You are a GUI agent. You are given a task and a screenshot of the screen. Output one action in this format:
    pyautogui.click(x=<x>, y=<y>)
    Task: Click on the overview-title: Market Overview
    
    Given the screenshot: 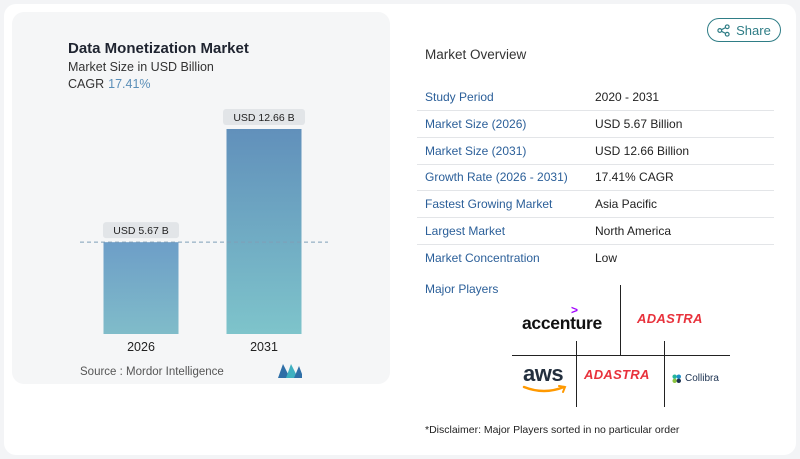 What is the action you would take?
    pyautogui.click(x=476, y=54)
    